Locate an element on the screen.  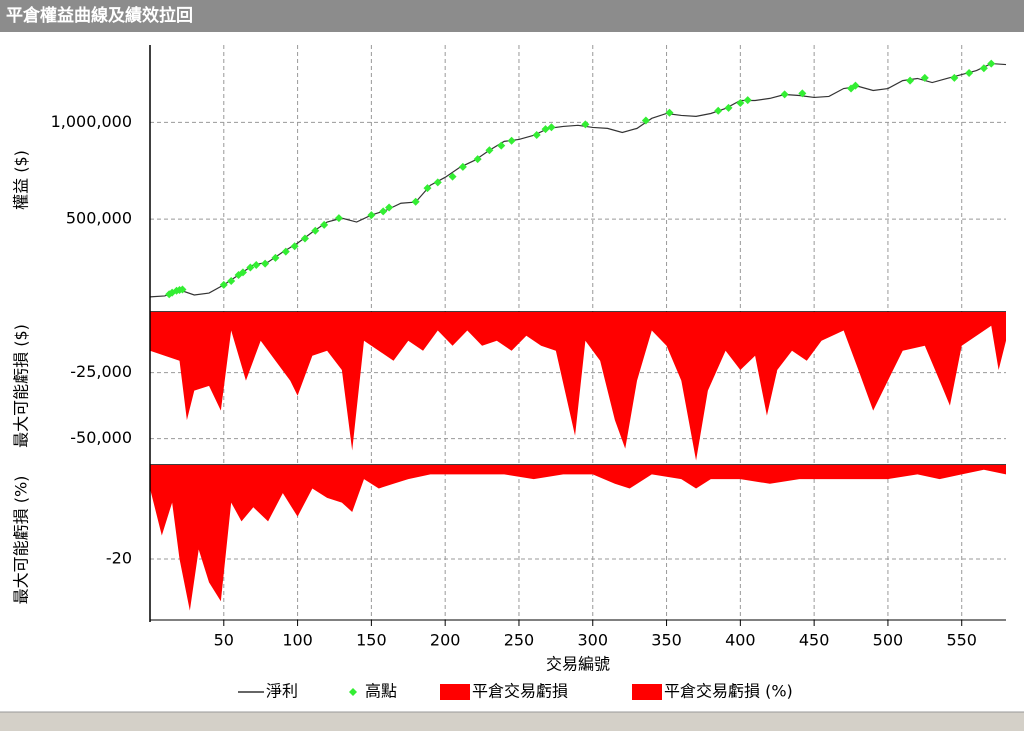
x-tick-label: 400 is located at coordinates (740, 640).